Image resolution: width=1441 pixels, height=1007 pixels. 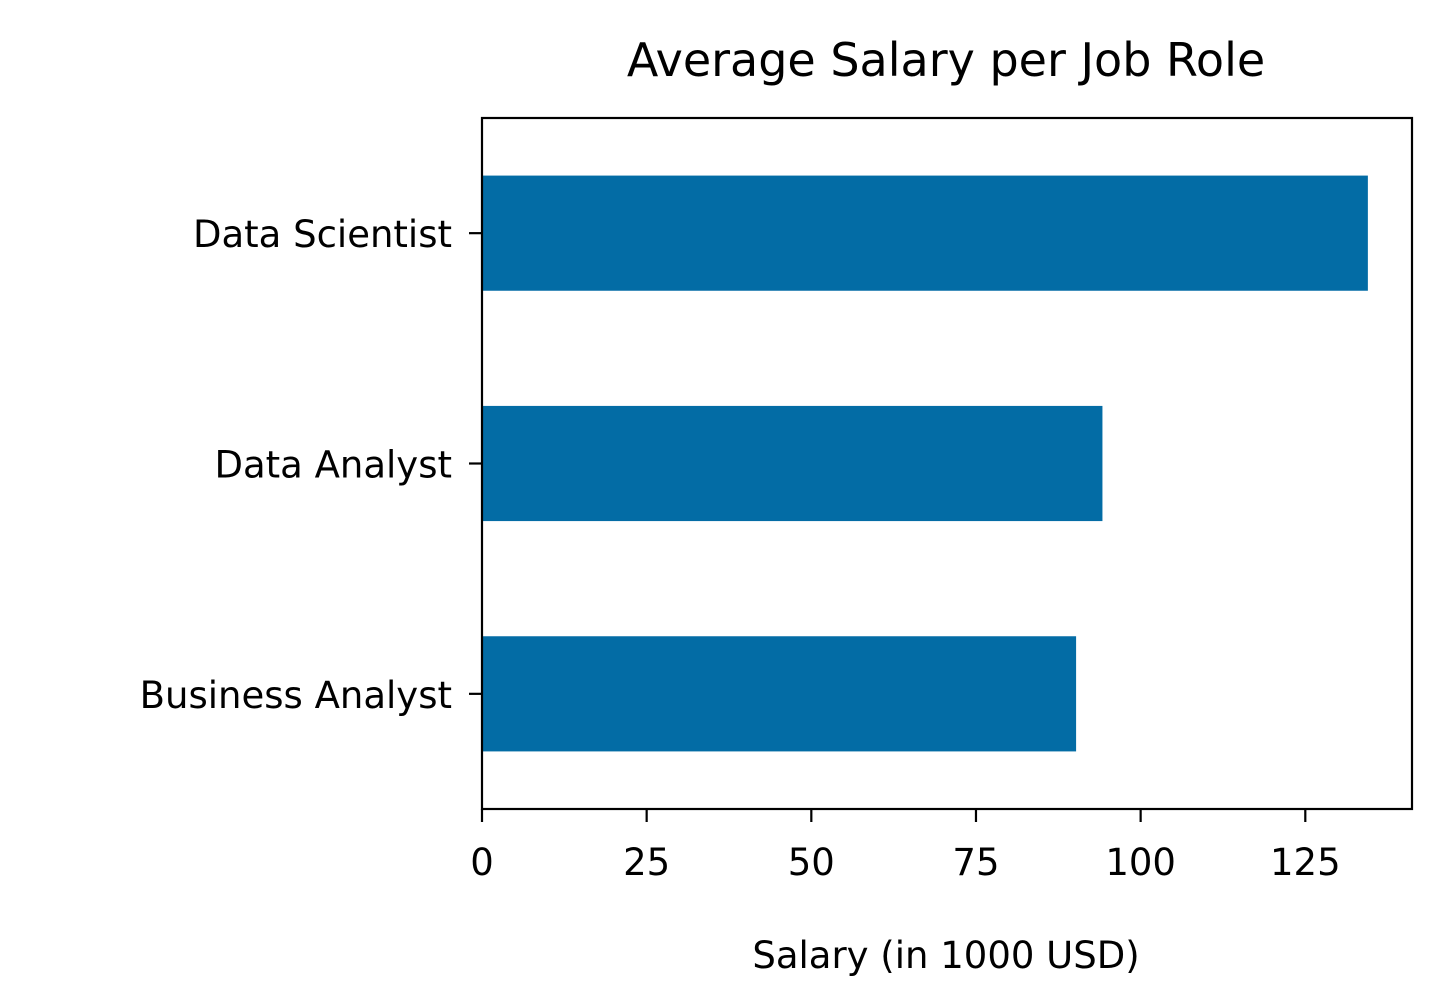 I want to click on x-tick-label-50: 50, so click(x=811, y=862).